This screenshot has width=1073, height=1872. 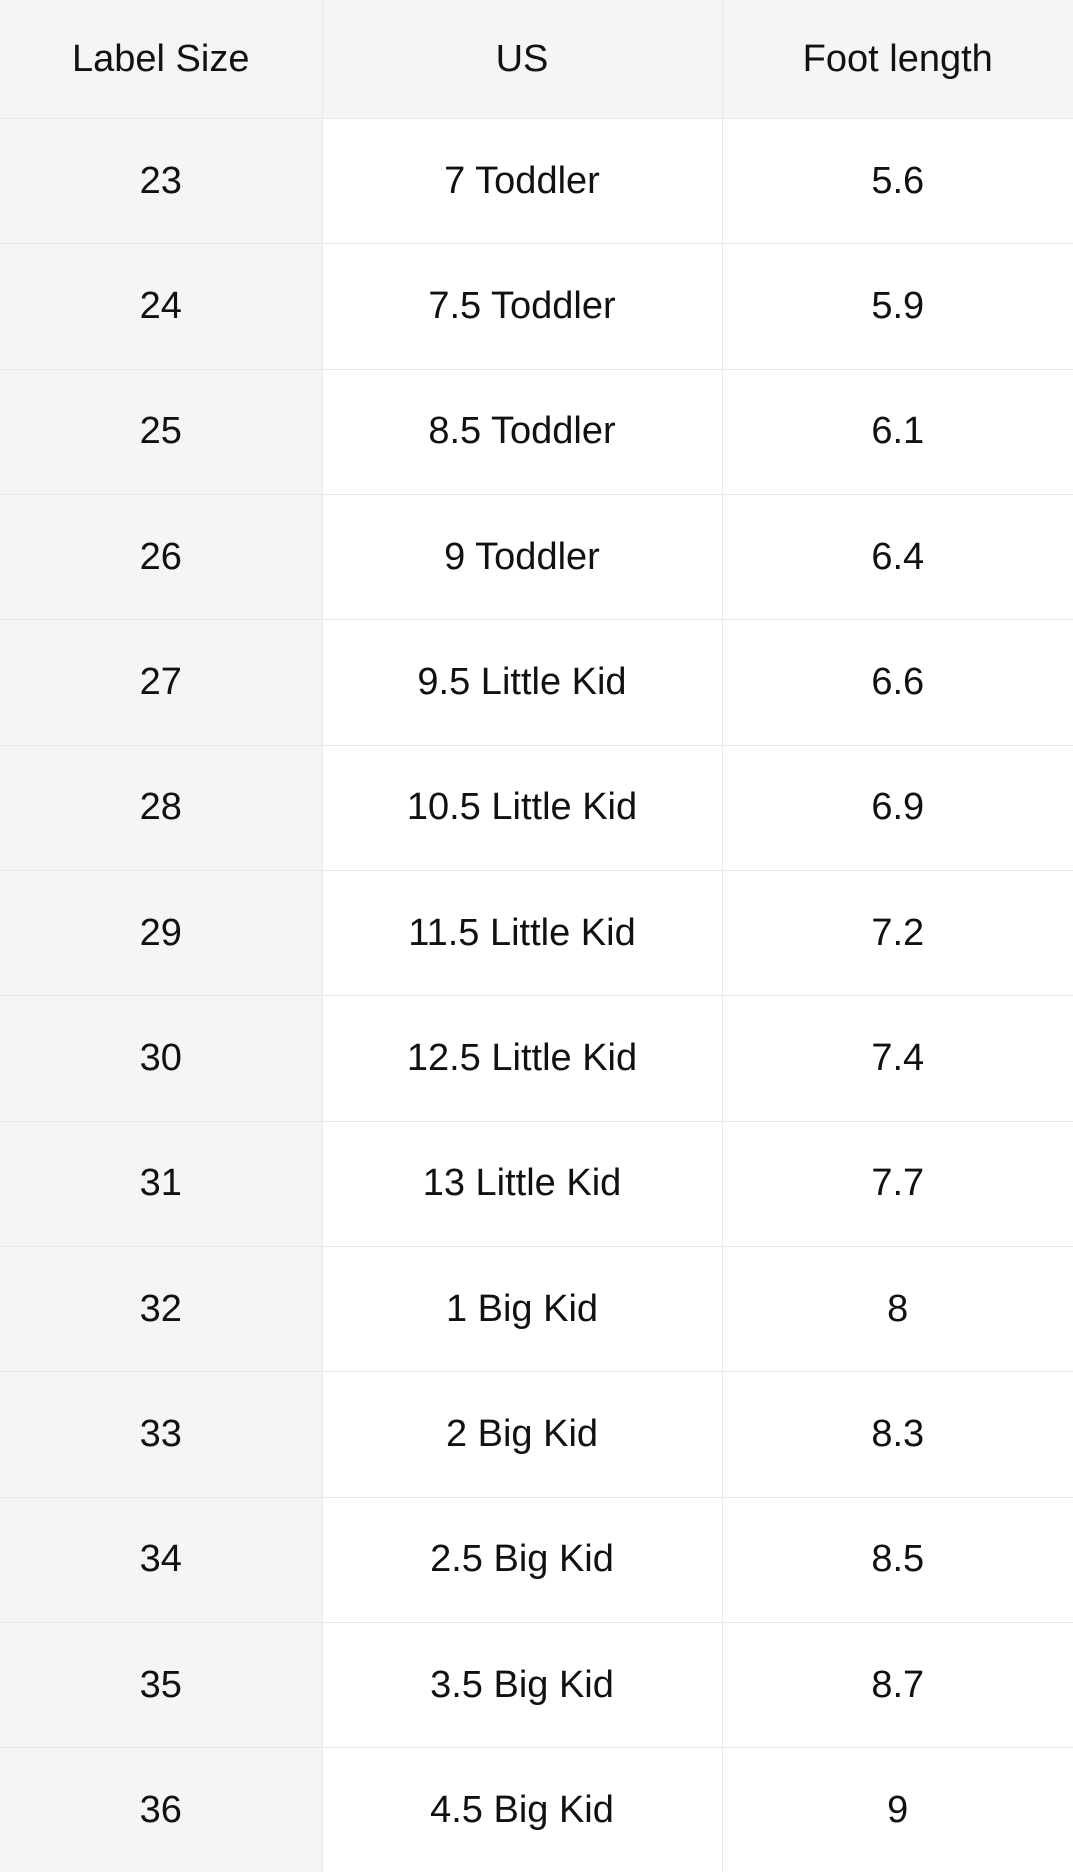 What do you see at coordinates (897, 1809) in the screenshot?
I see `foot-length-cell: 9` at bounding box center [897, 1809].